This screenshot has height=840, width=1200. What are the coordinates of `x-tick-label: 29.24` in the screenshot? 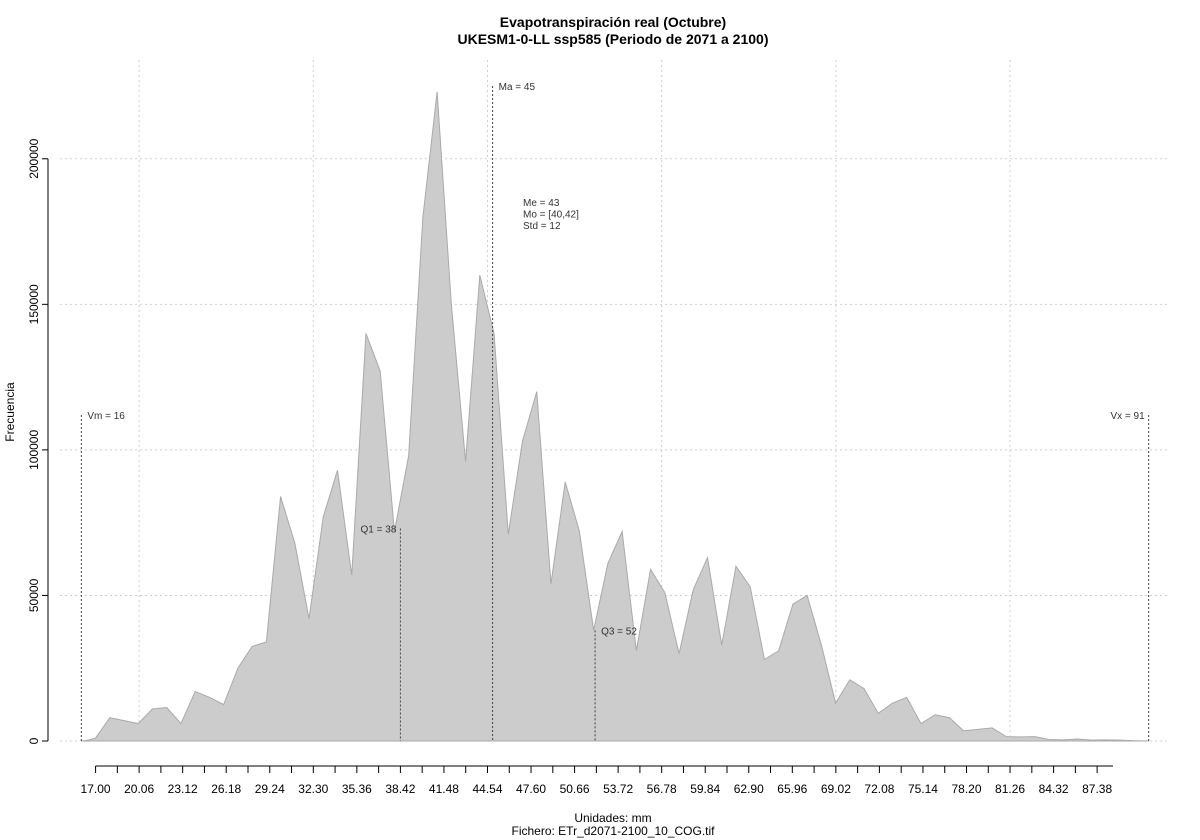 It's located at (270, 789).